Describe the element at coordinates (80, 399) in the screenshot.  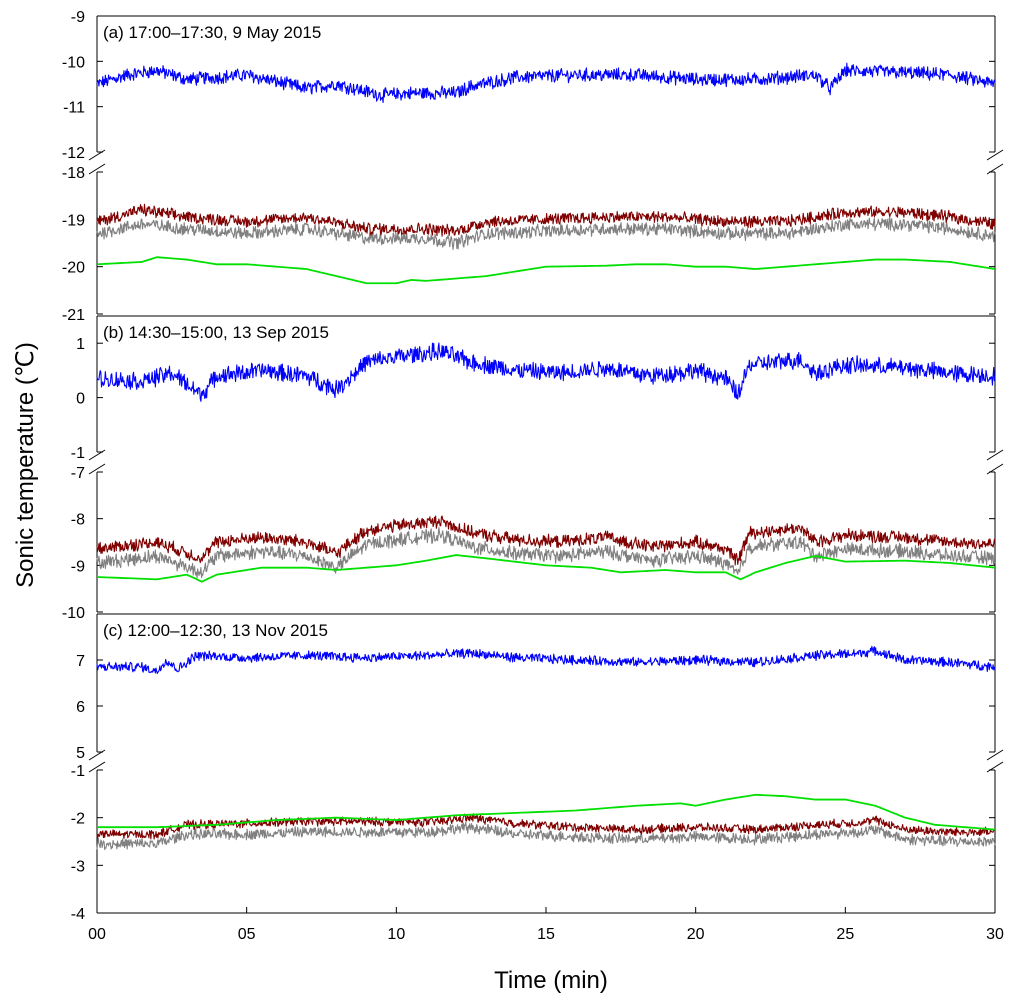
I see `y-tick-label: 0` at that location.